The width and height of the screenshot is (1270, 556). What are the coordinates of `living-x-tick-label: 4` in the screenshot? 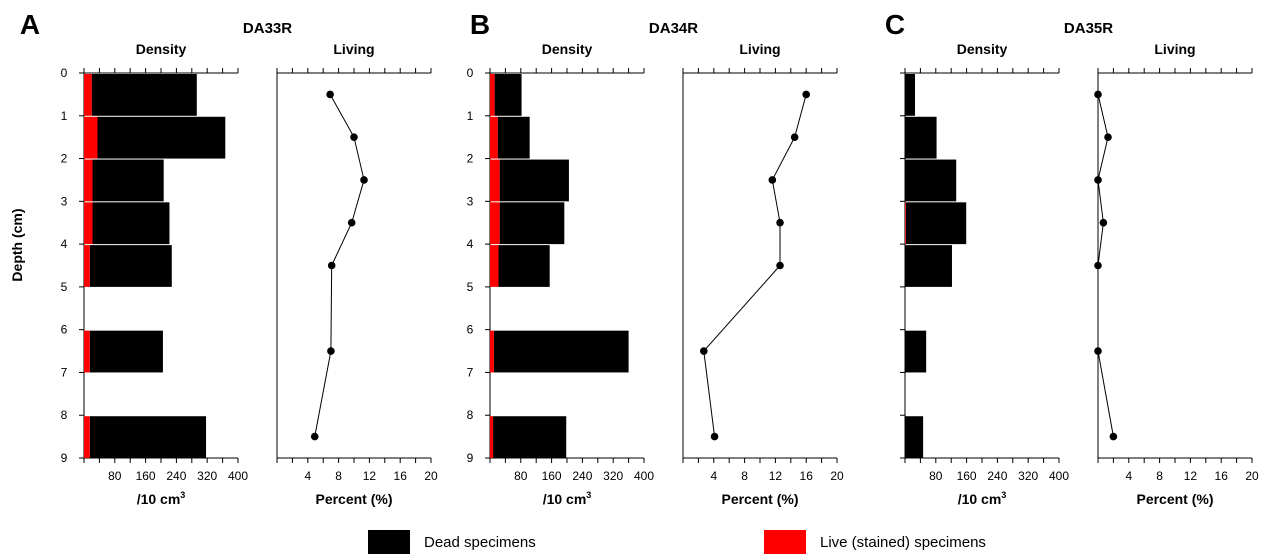 It's located at (713, 476).